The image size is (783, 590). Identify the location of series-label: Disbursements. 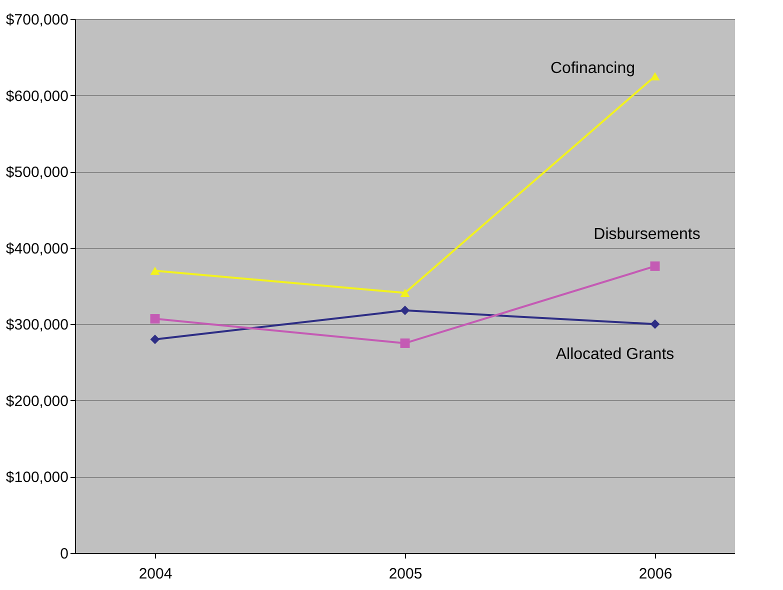
(647, 235).